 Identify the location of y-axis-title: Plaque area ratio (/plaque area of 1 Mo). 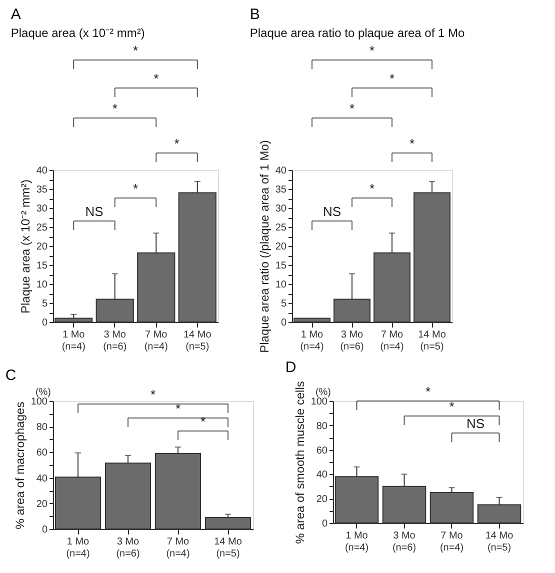
(264, 246).